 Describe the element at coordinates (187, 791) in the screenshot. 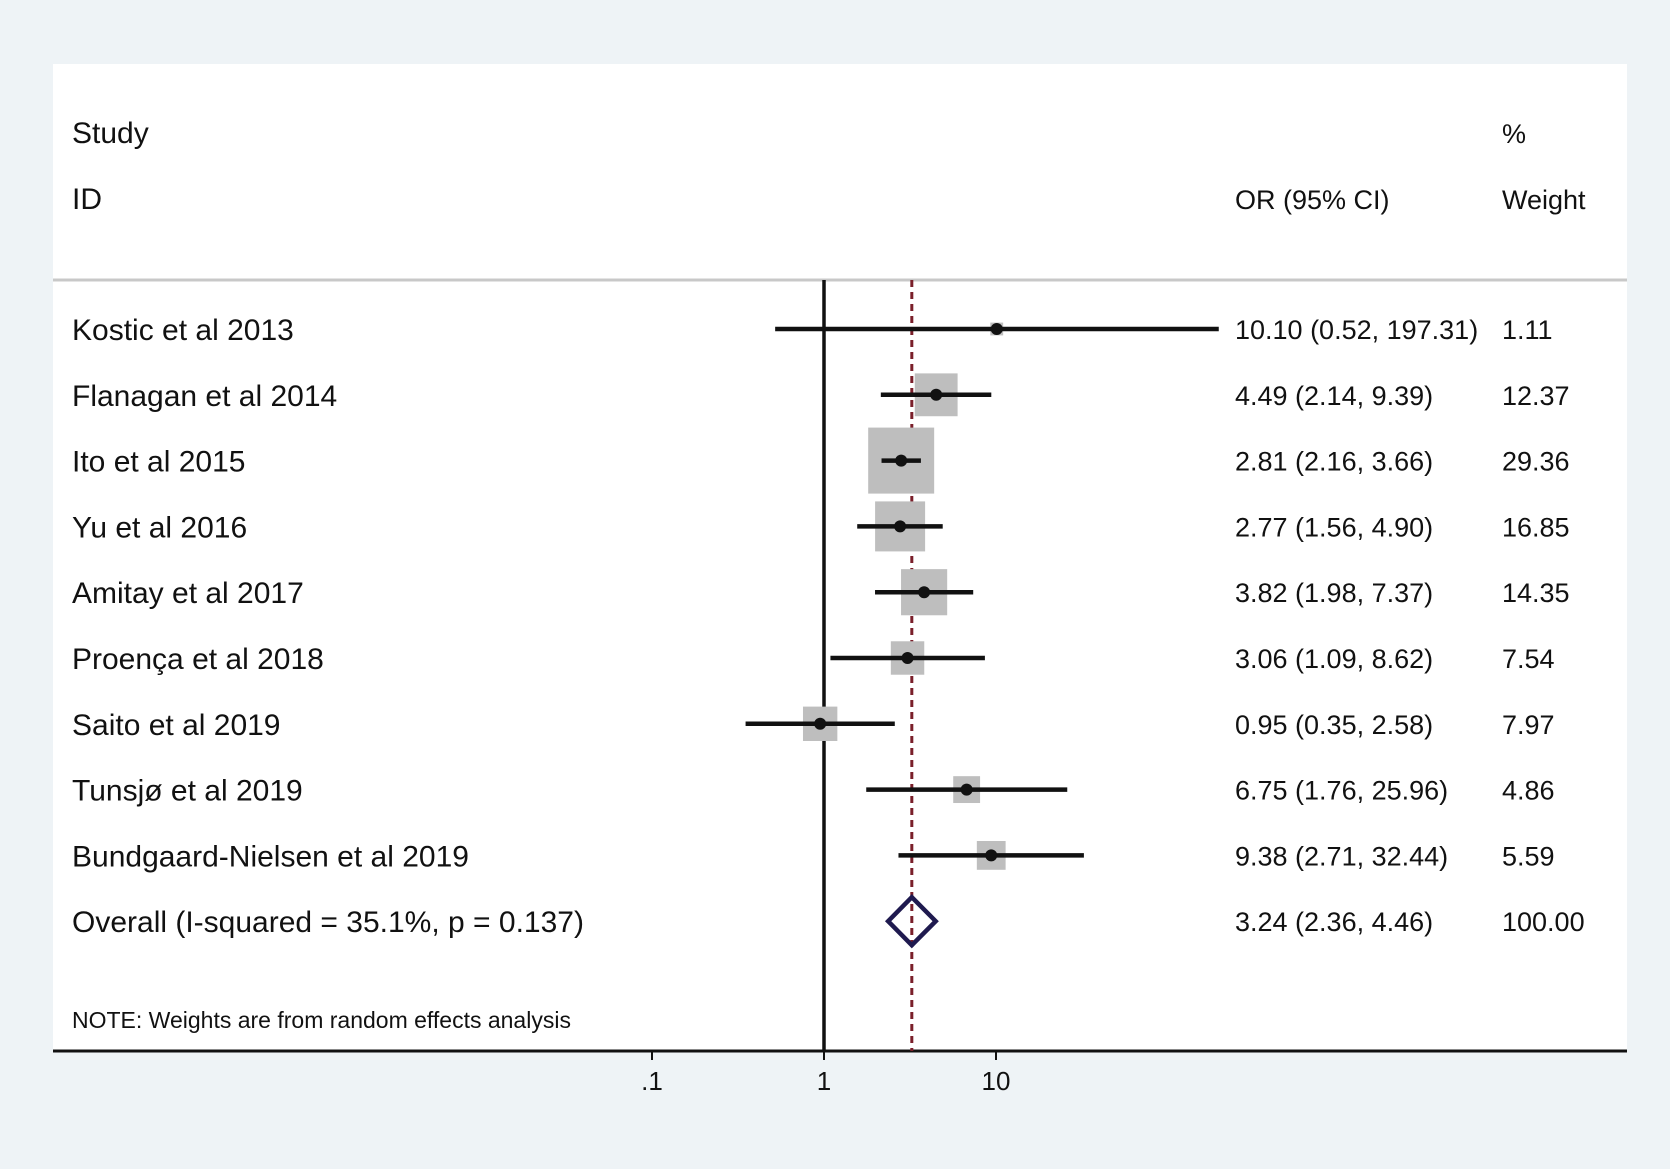

I see `study-label: Tunsjø et al 2019` at that location.